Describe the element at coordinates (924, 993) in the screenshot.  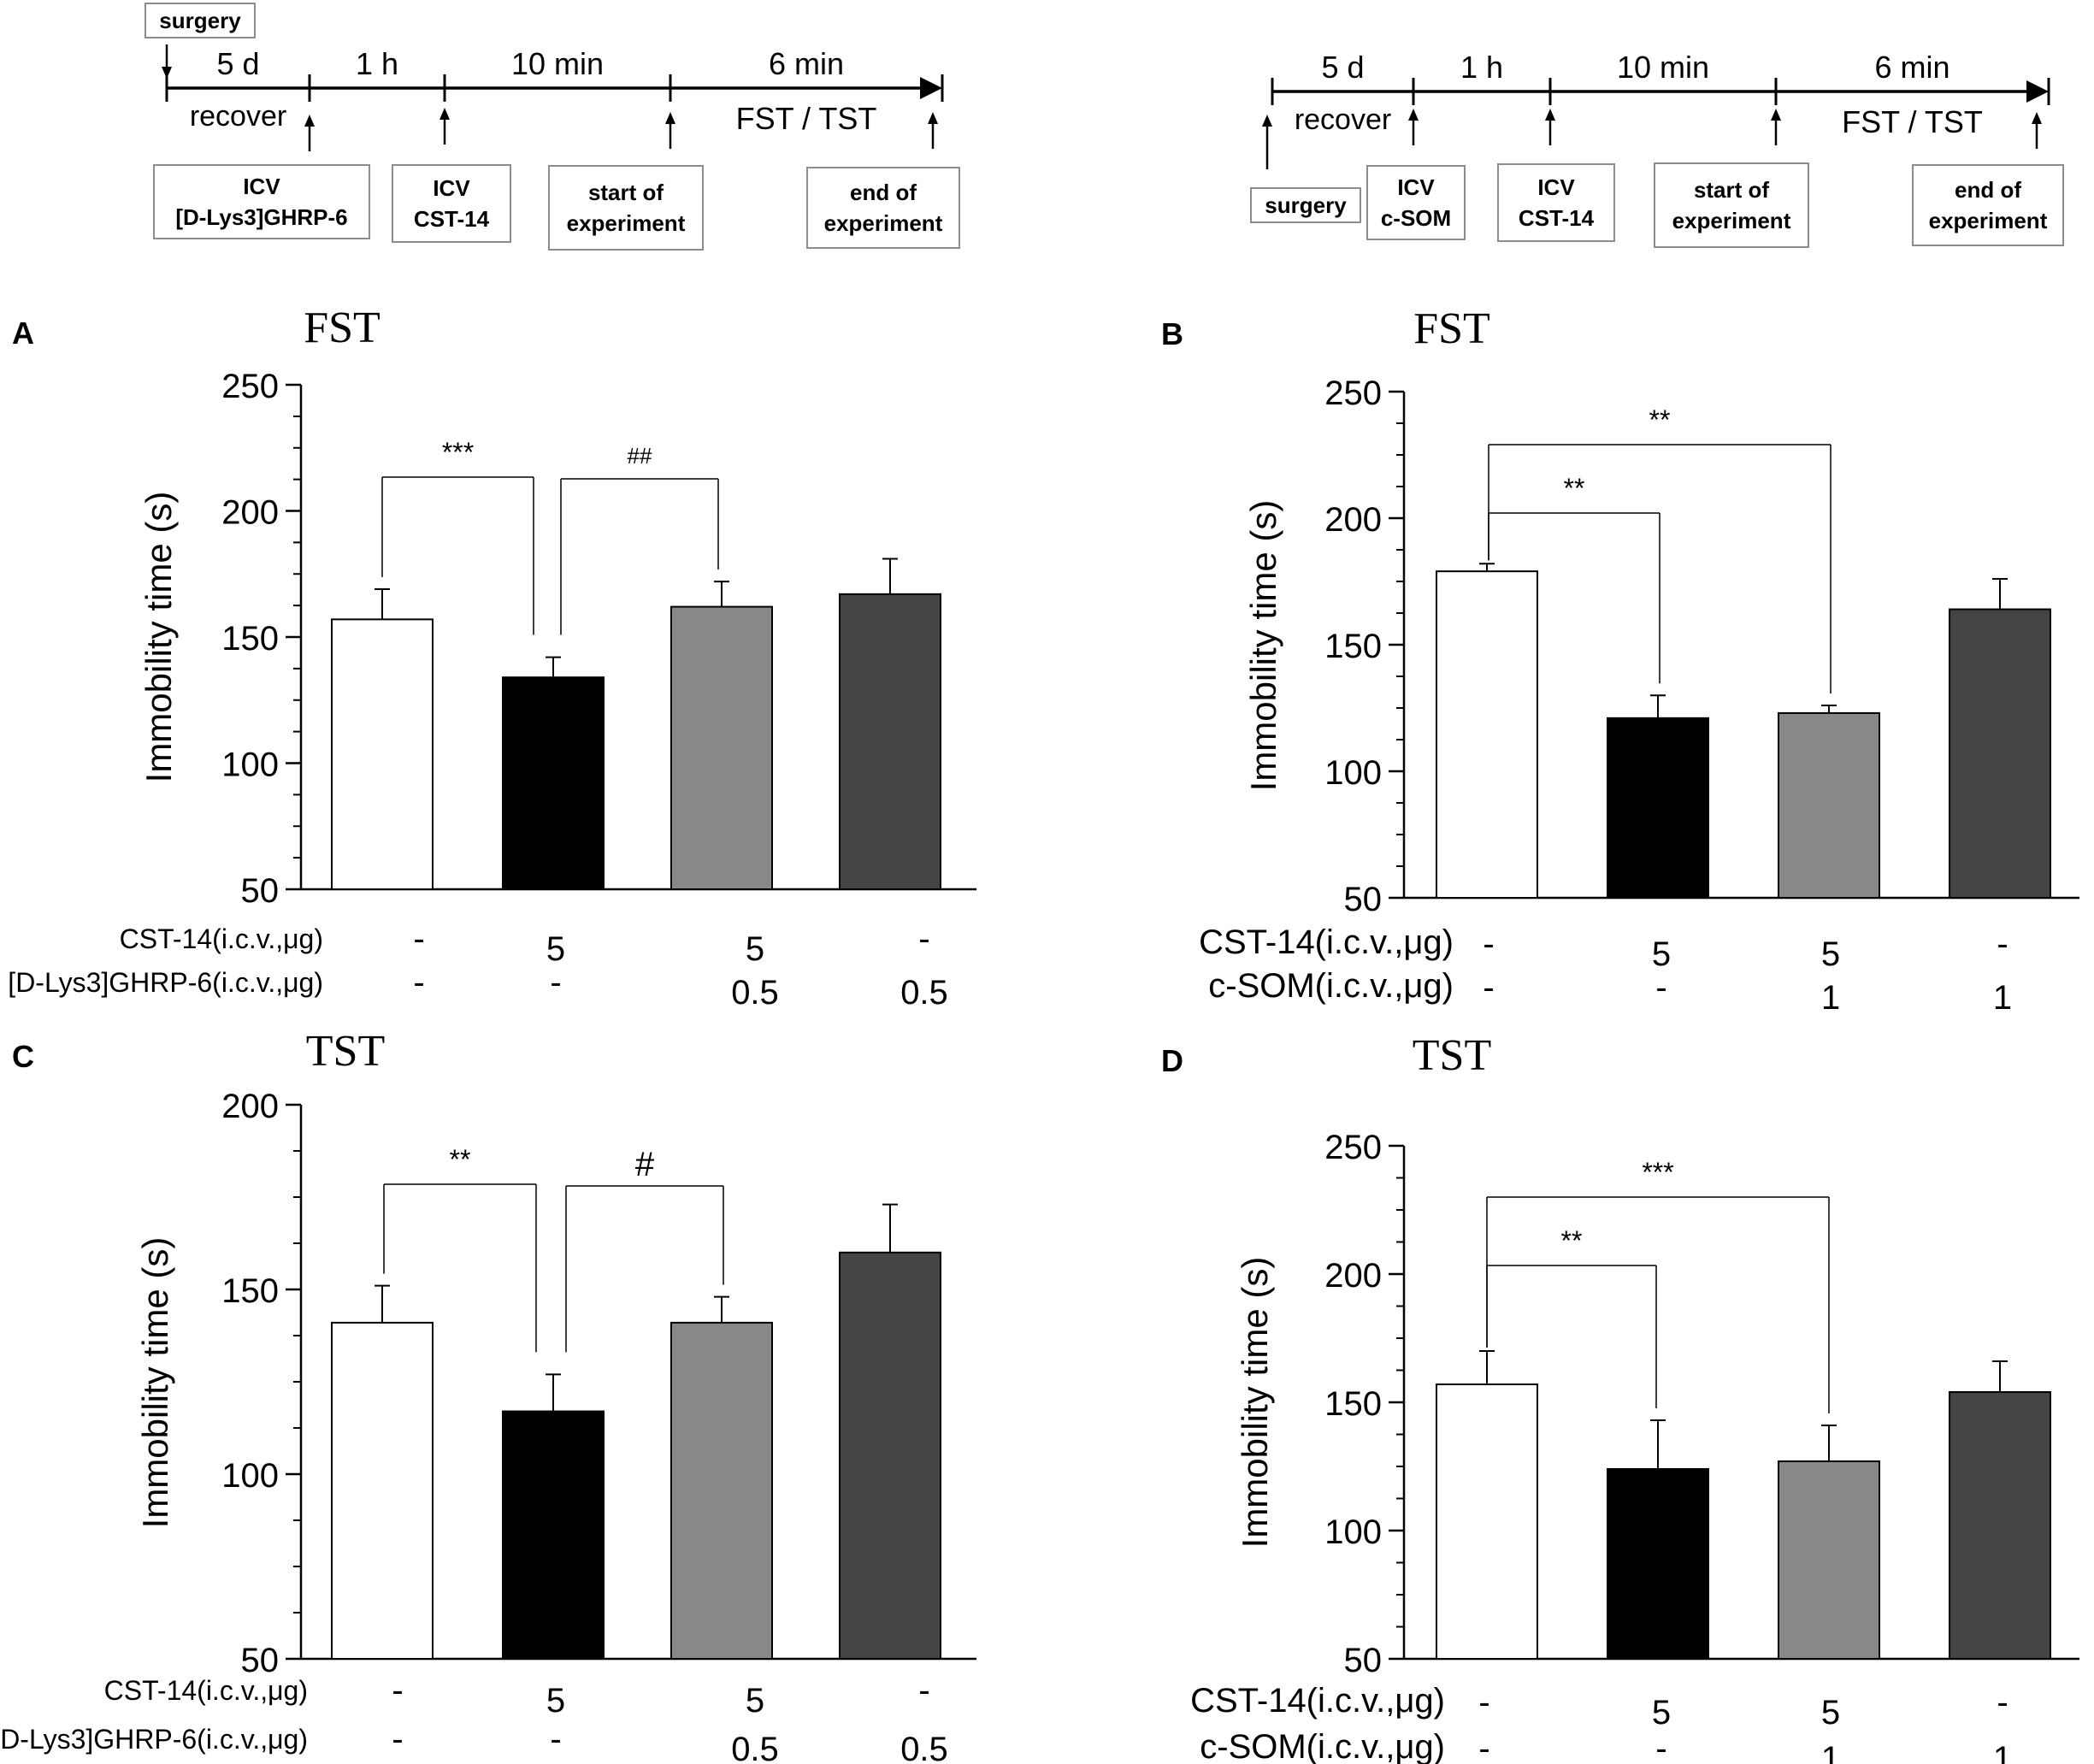
I see `treatment-value-1-3: 0.5` at that location.